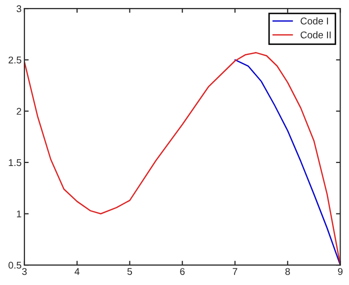 This screenshot has height=285, width=349. What do you see at coordinates (24, 271) in the screenshot?
I see `x-tick-label: 3` at bounding box center [24, 271].